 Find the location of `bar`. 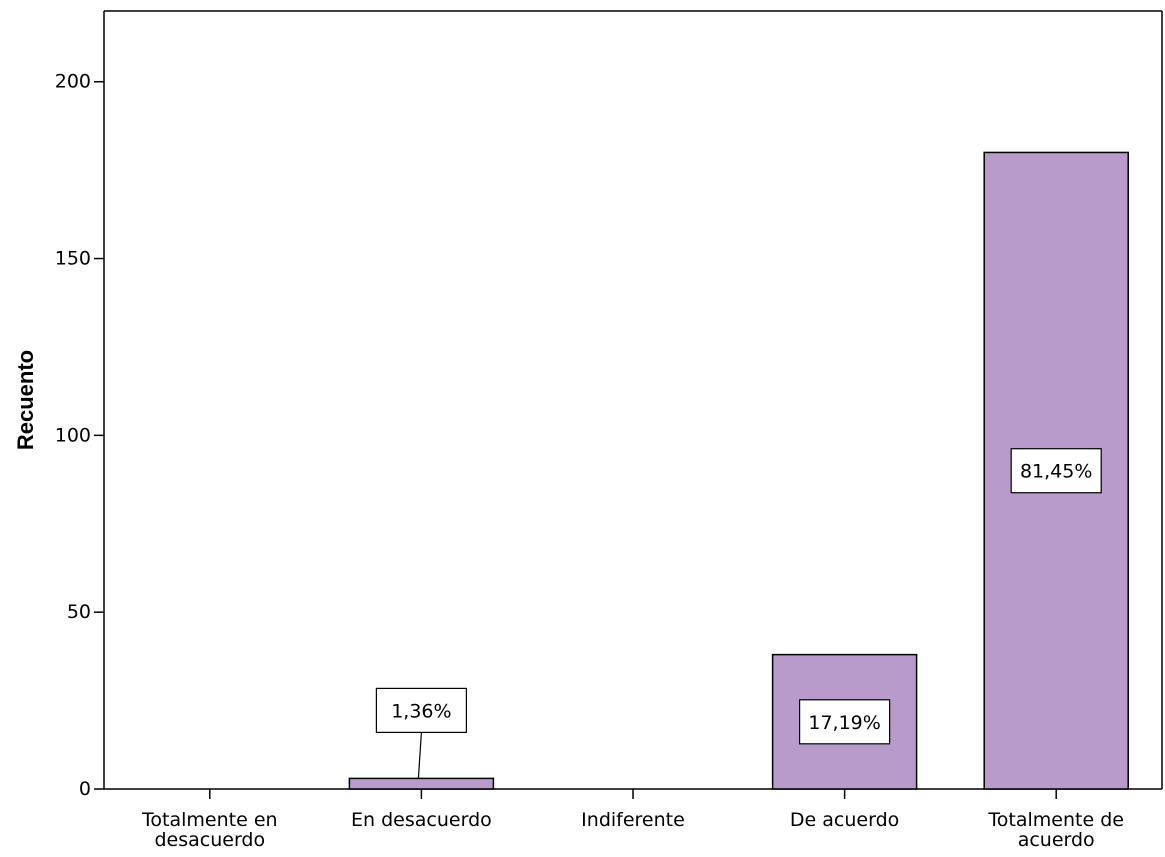

bar is located at coordinates (421, 783).